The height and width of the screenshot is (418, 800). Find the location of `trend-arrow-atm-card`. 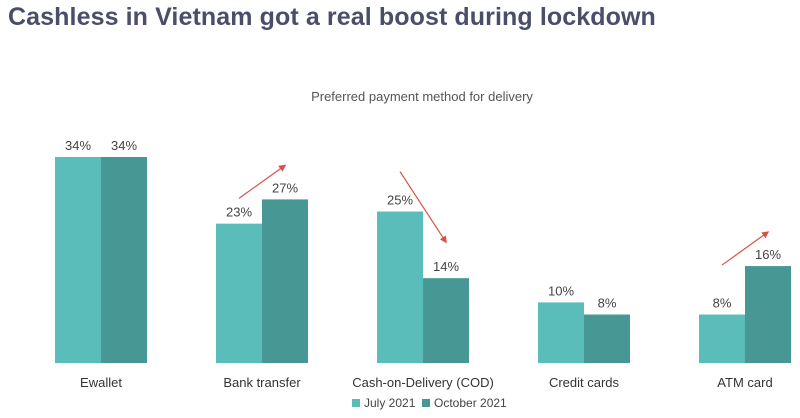

trend-arrow-atm-card is located at coordinates (745, 248).